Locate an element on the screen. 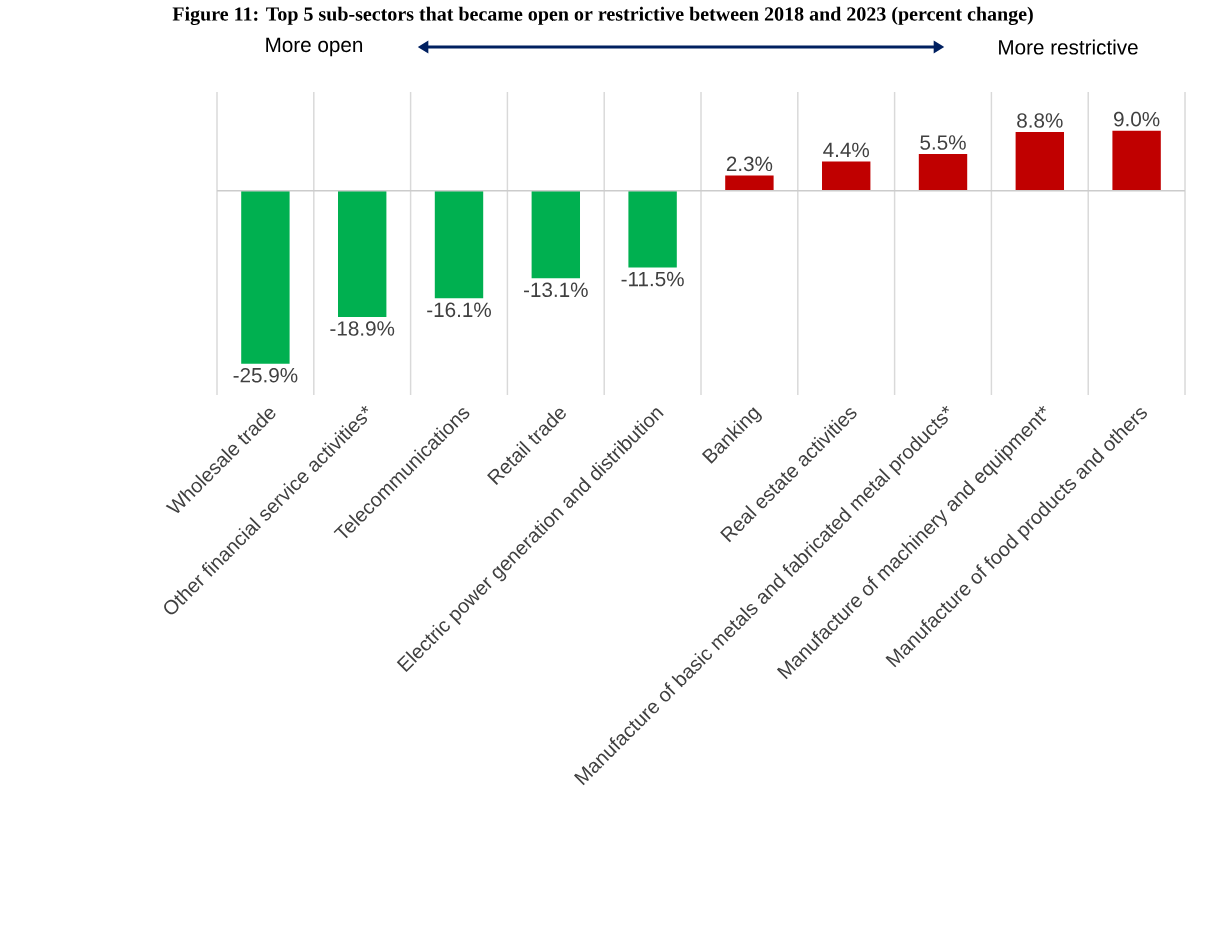  data-label: -11.5% is located at coordinates (652, 279).